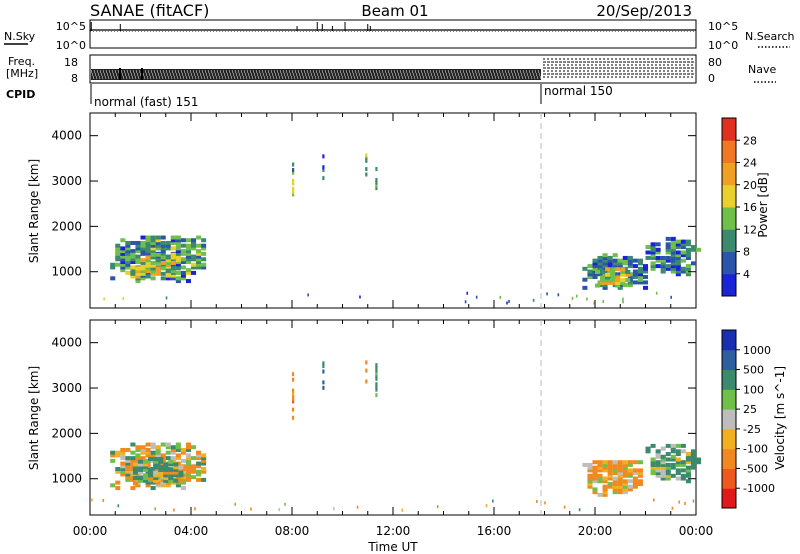  What do you see at coordinates (723, 45) in the screenshot?
I see `nsearch-tick-bottom: 10^0` at bounding box center [723, 45].